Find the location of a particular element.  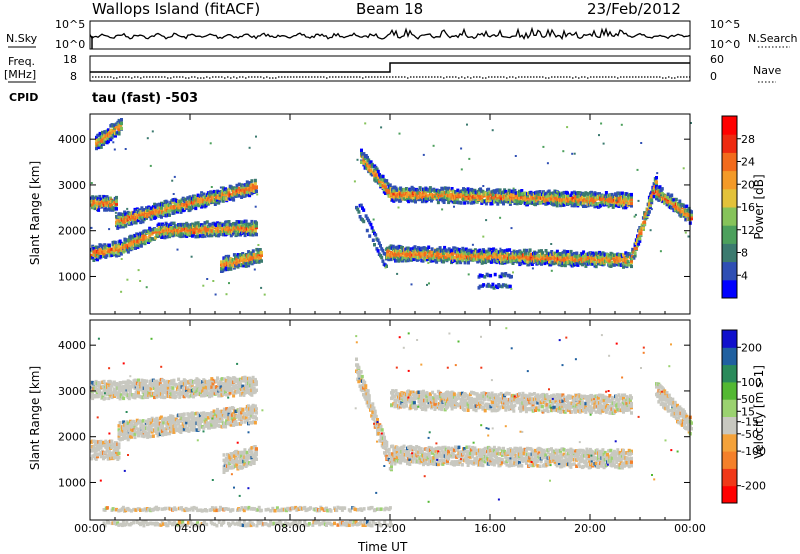

nsearch-label: N.Search is located at coordinates (773, 38).